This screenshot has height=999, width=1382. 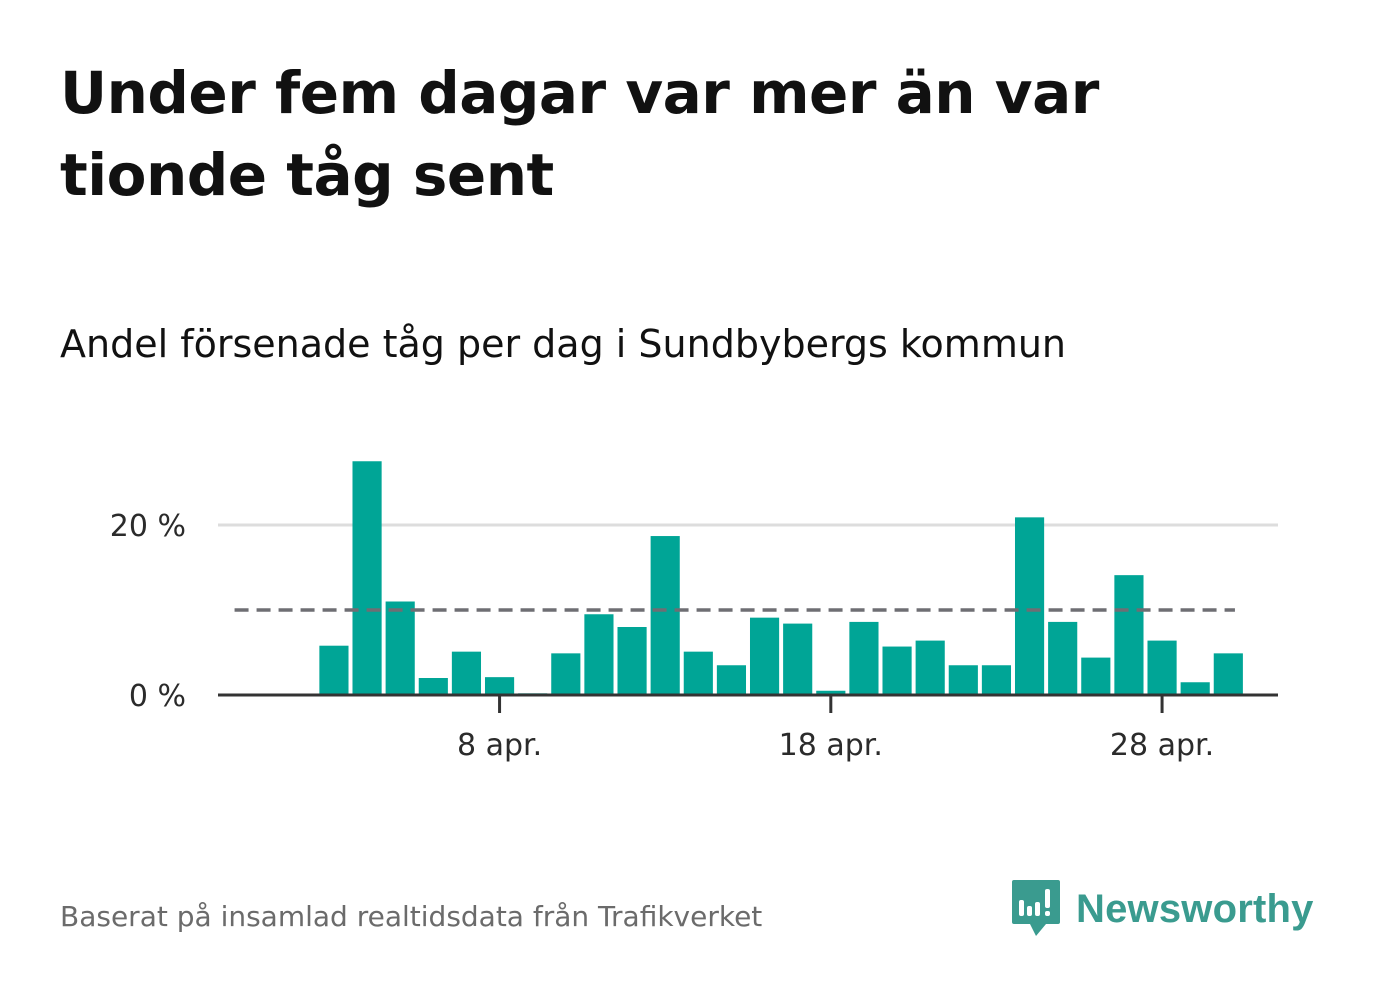 I want to click on newsworthy-logo: Newsworthy, so click(x=1162, y=909).